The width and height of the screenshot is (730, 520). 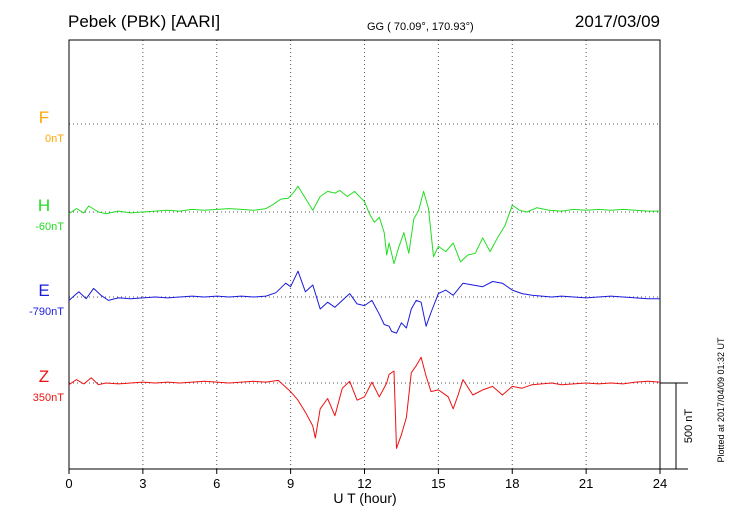 I want to click on trace-h, so click(x=364, y=225).